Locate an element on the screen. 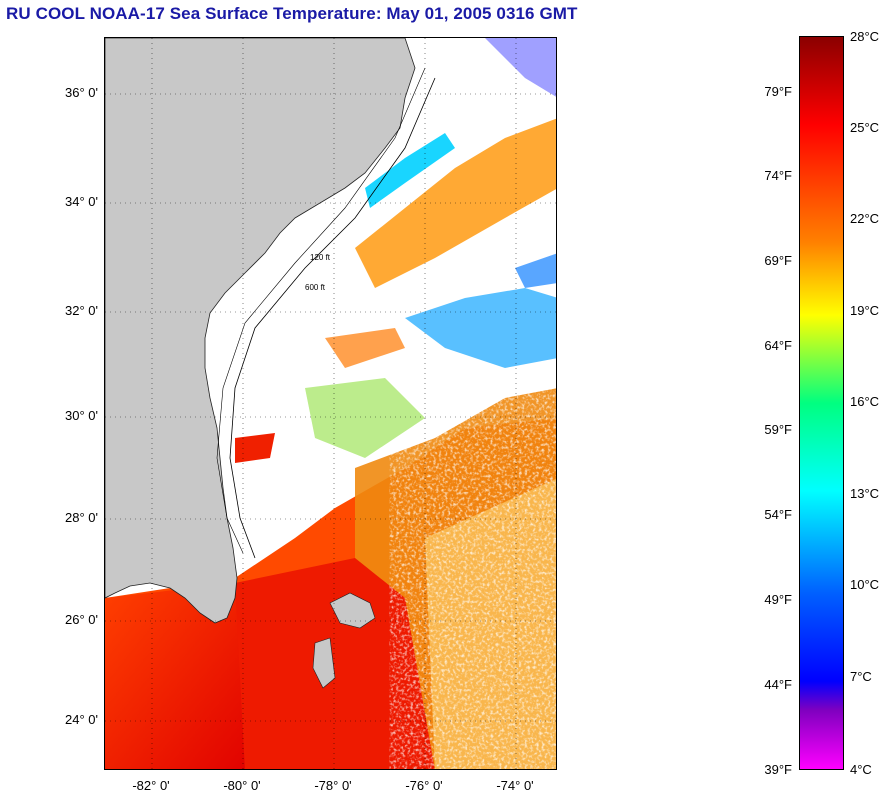  mixed-water-region is located at coordinates (365, 418).